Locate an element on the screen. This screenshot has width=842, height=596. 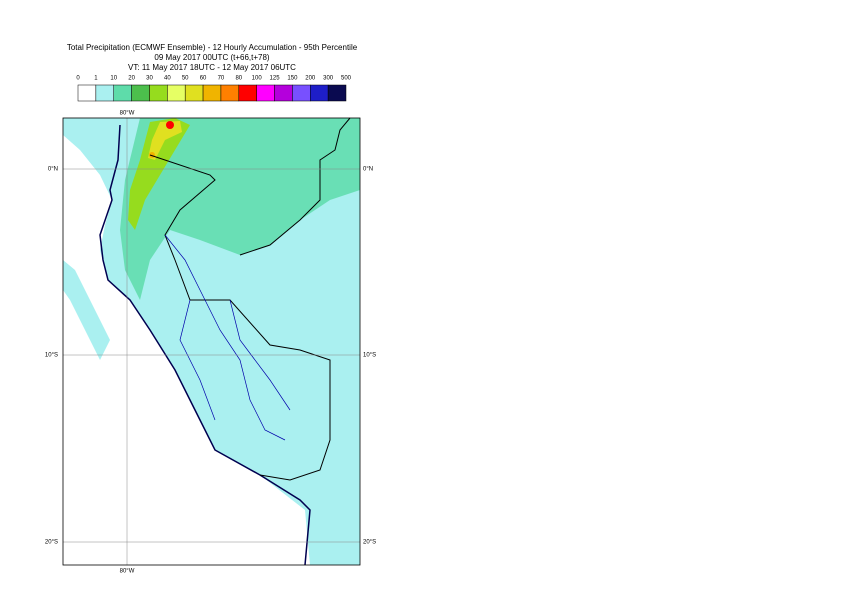
precip-heavier is located at coordinates (165, 140).